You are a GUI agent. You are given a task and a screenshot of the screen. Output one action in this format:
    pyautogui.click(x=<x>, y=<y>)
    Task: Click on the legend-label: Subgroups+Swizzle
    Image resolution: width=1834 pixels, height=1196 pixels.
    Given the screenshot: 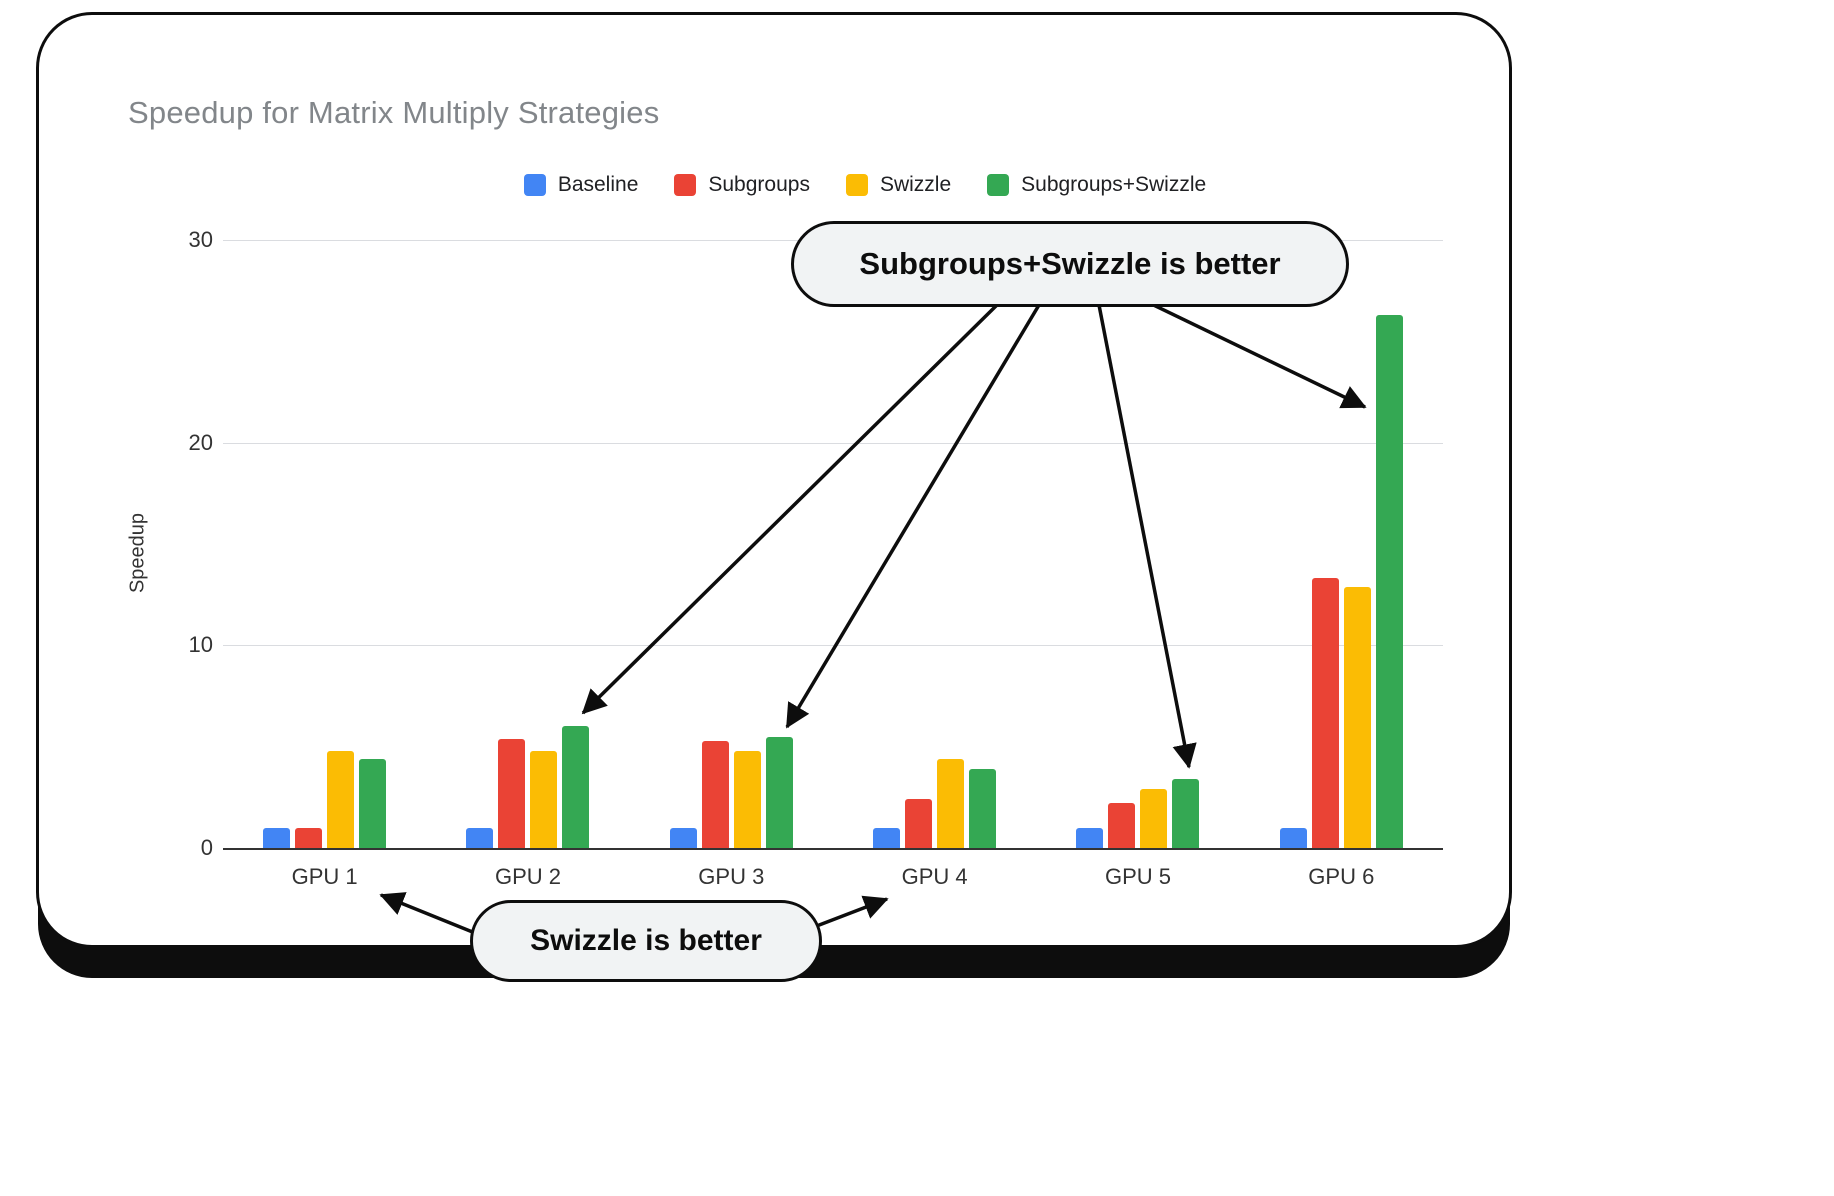 What is the action you would take?
    pyautogui.click(x=1114, y=184)
    